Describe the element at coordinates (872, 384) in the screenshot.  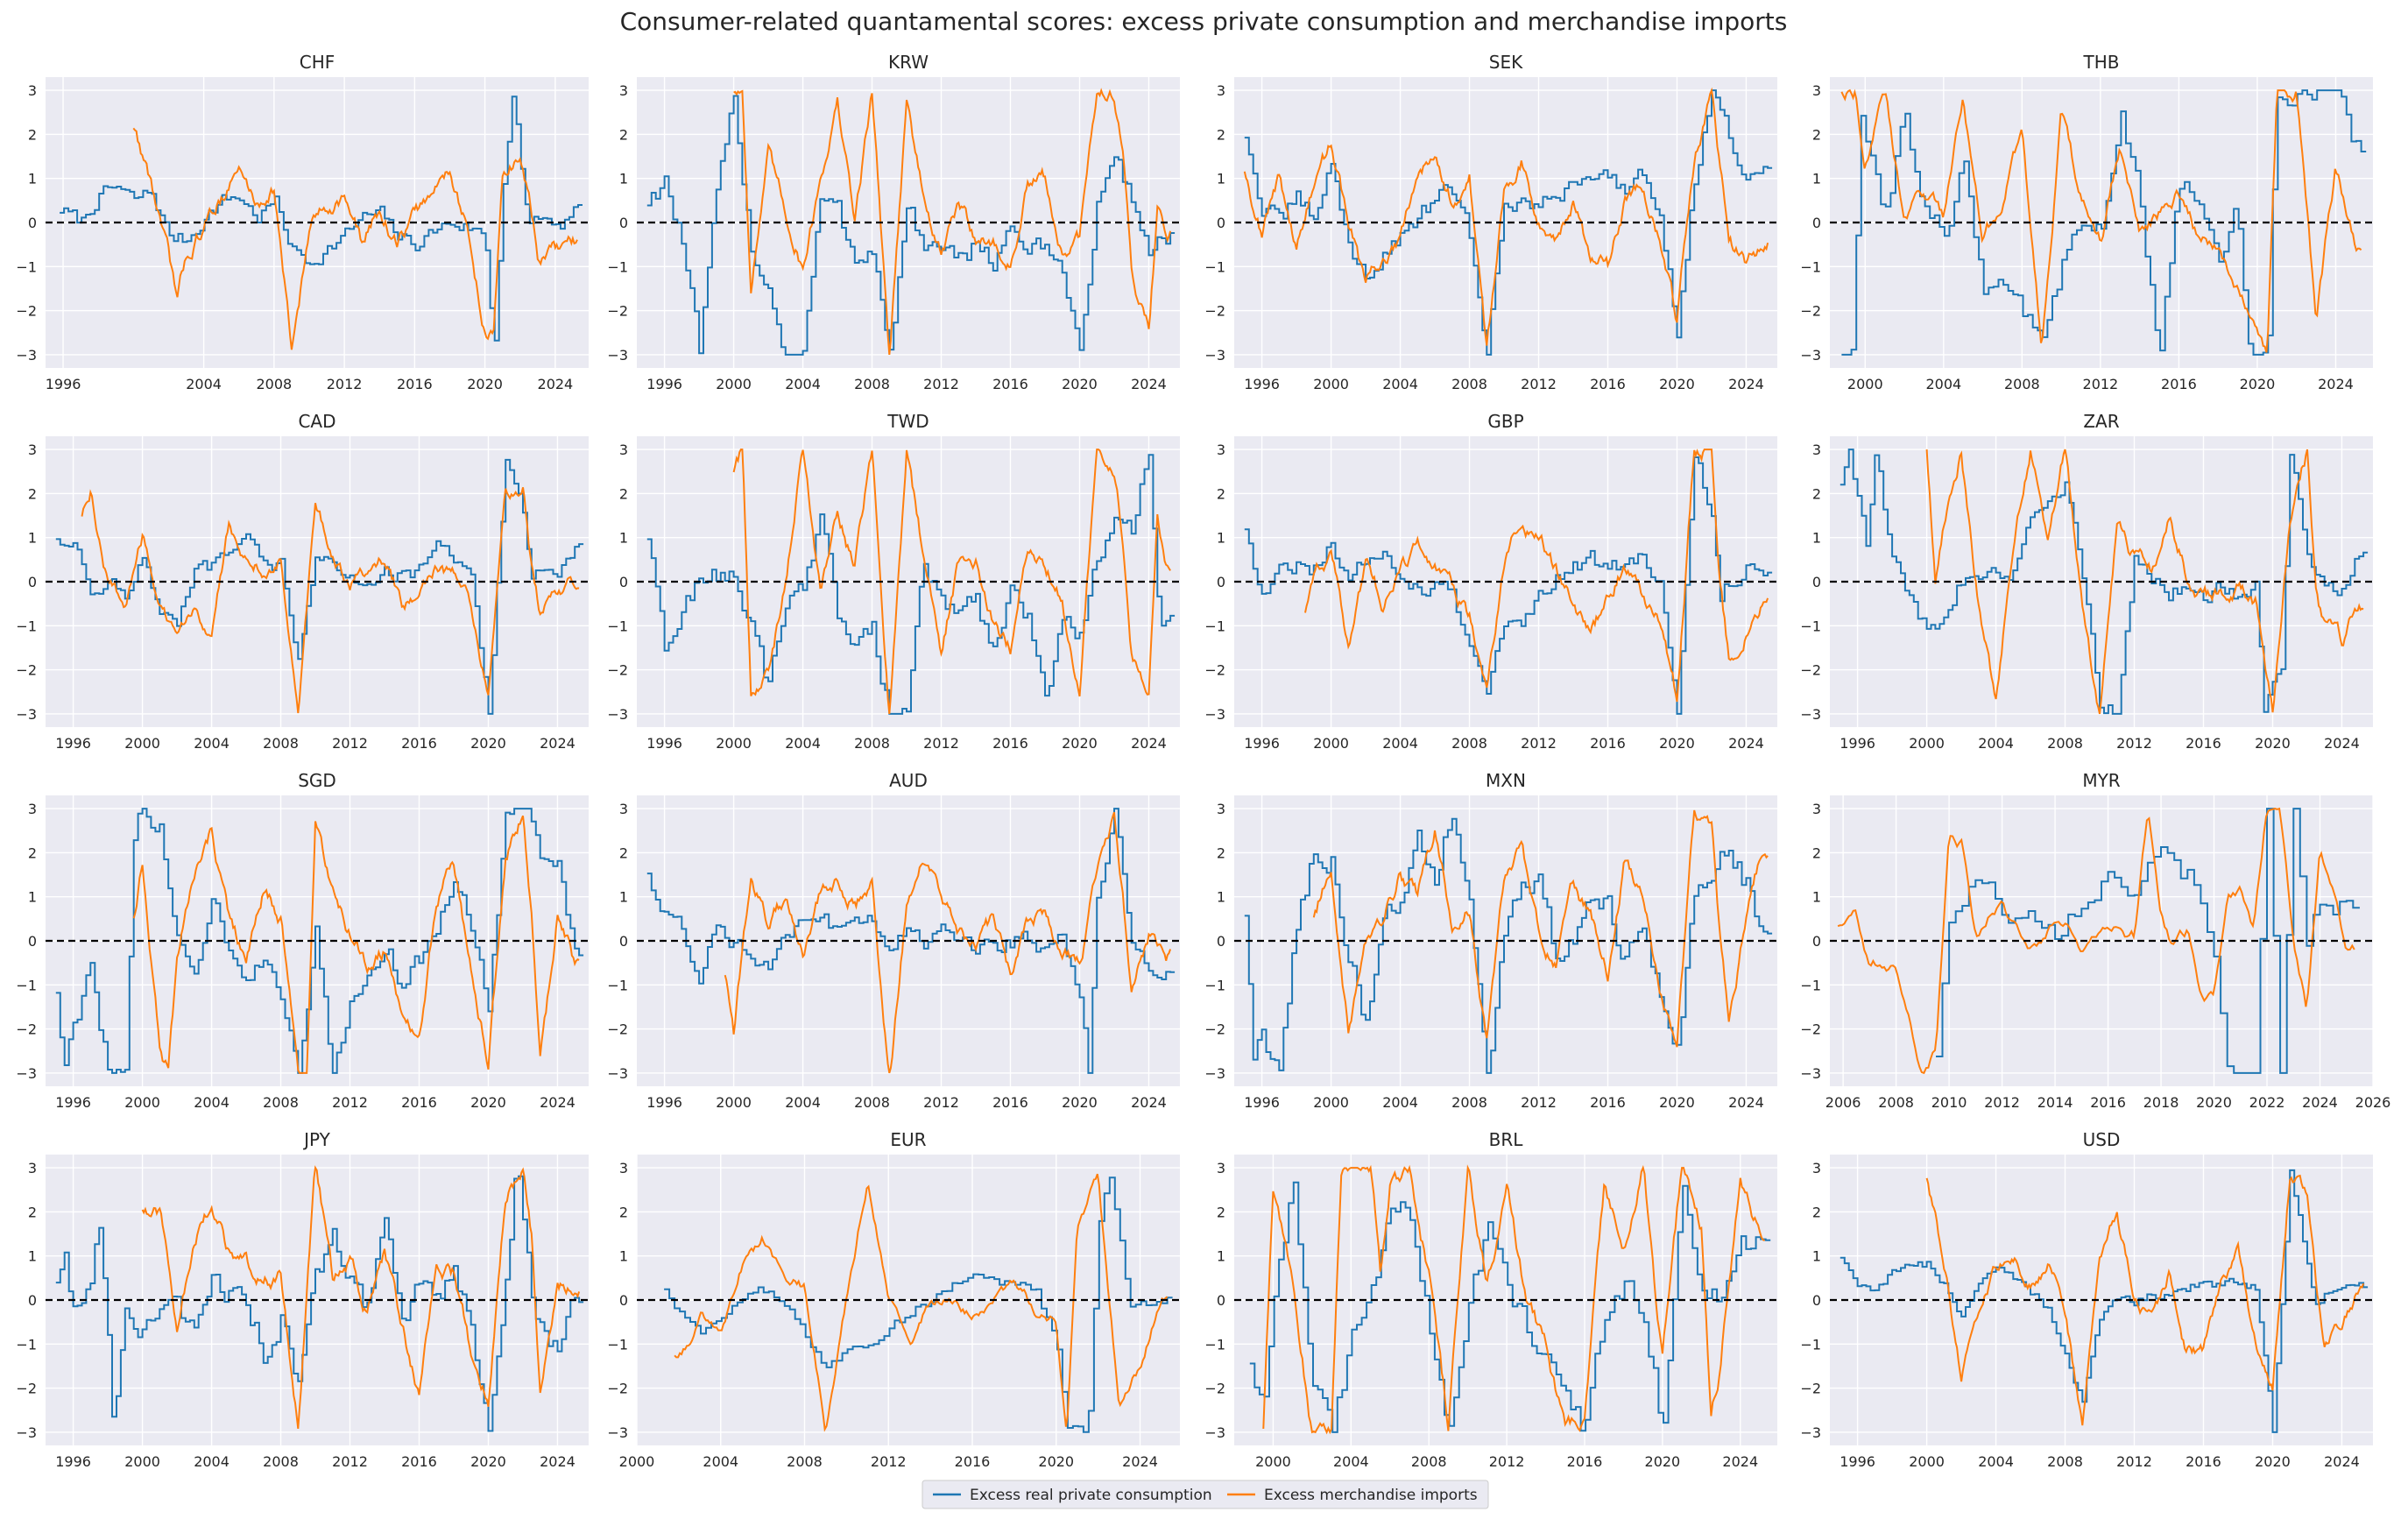
I see `panel-krw-xtick-label: 2008` at that location.